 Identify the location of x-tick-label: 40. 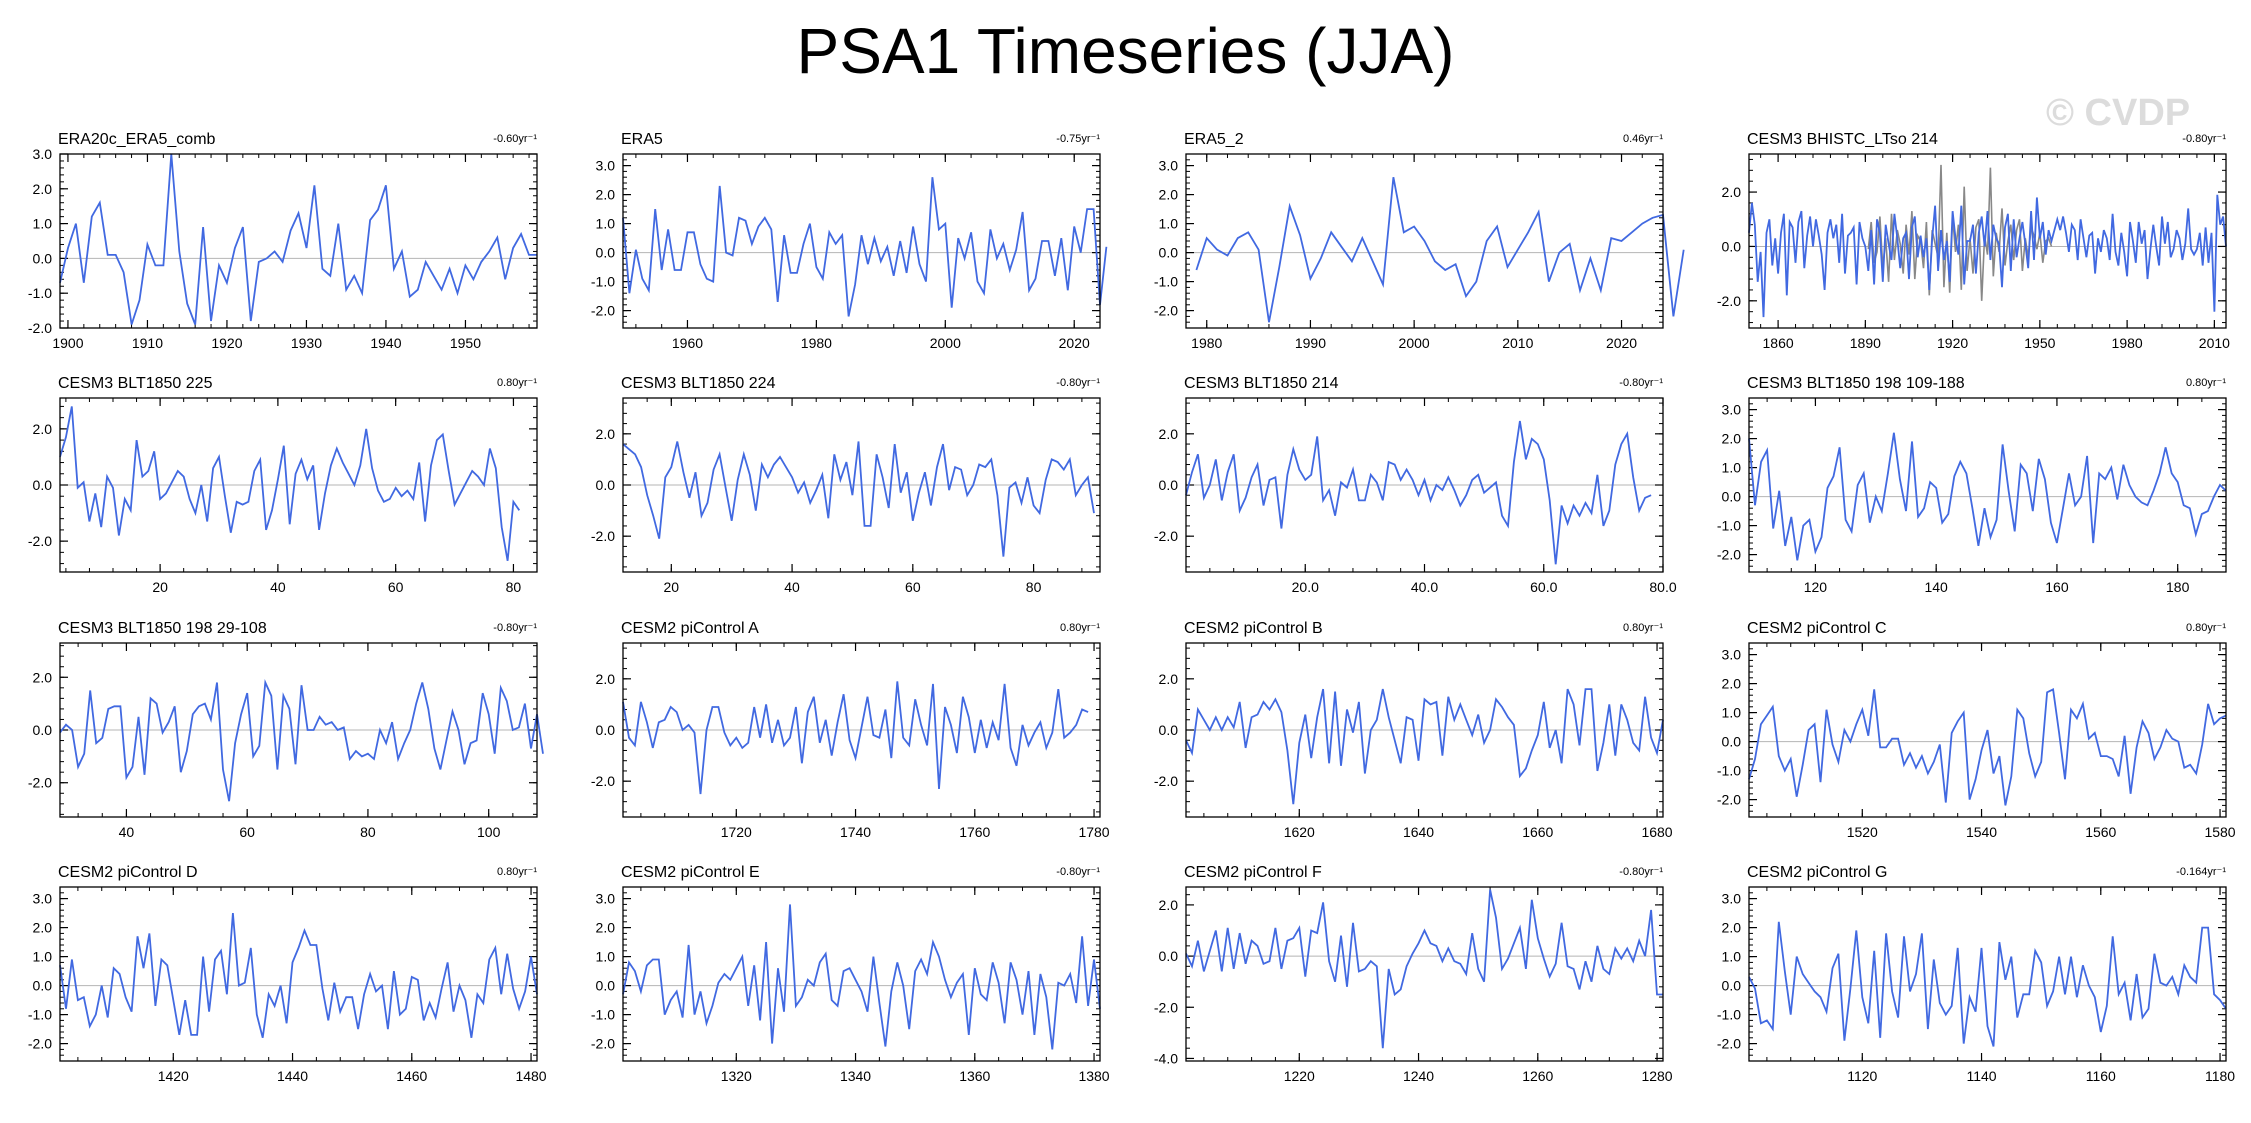
(278, 587).